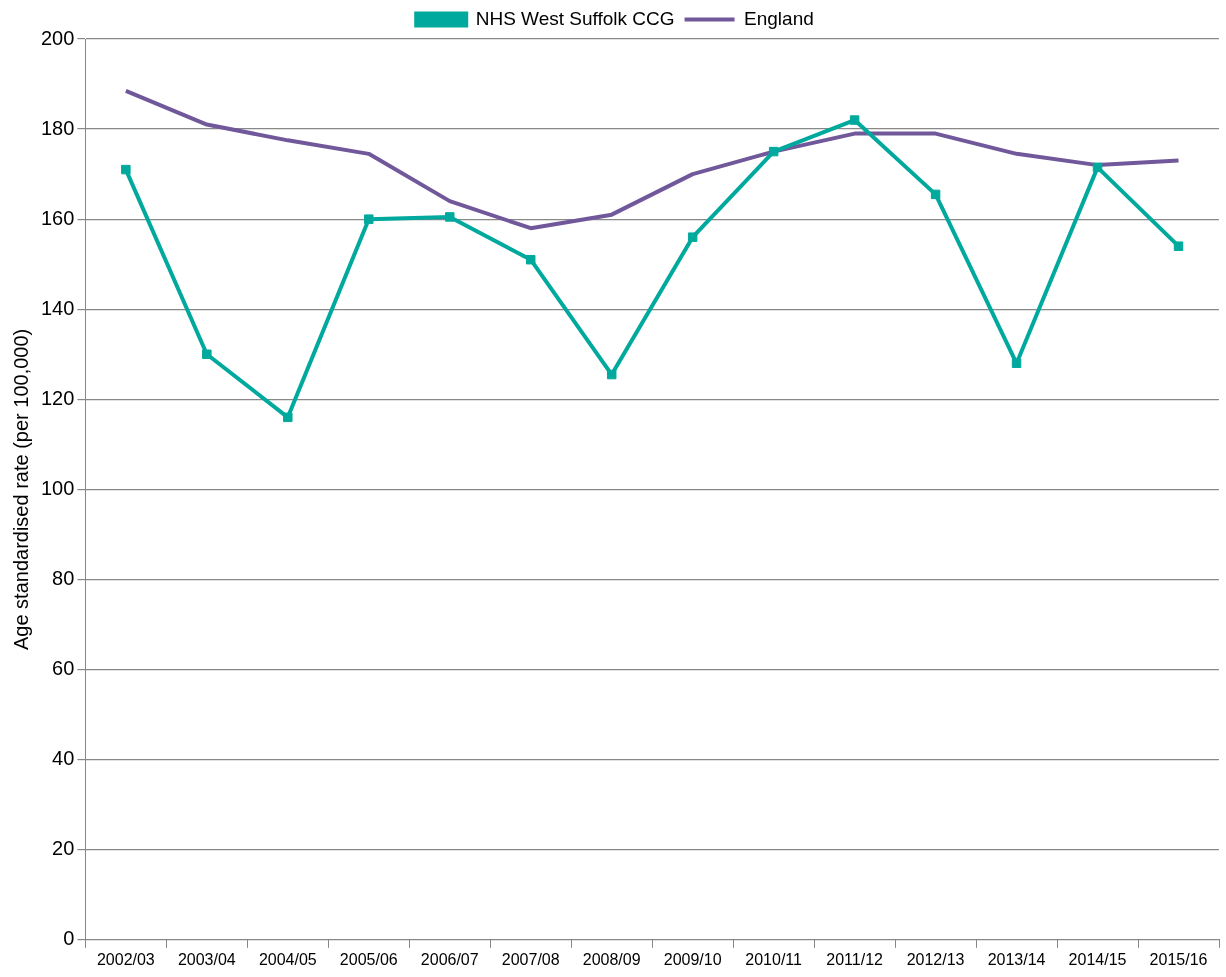 The height and width of the screenshot is (977, 1226). Describe the element at coordinates (63, 758) in the screenshot. I see `y-tick-label: 40` at that location.